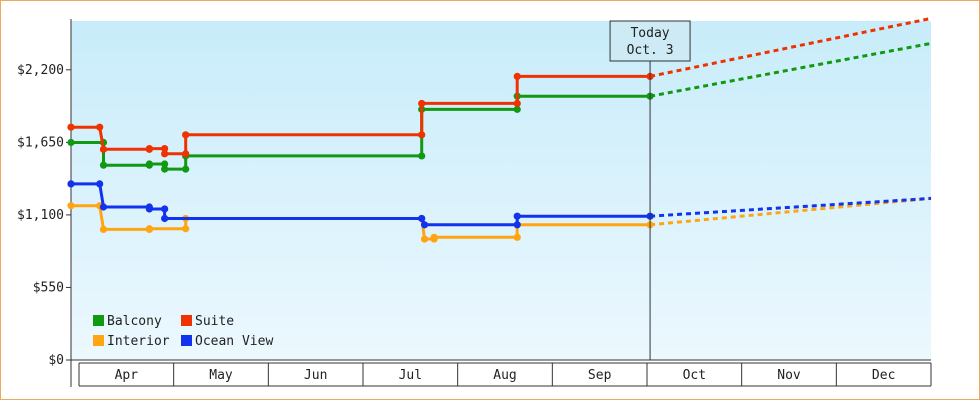 The width and height of the screenshot is (980, 400). Describe the element at coordinates (98, 340) in the screenshot. I see `legend-swatch-interior` at that location.